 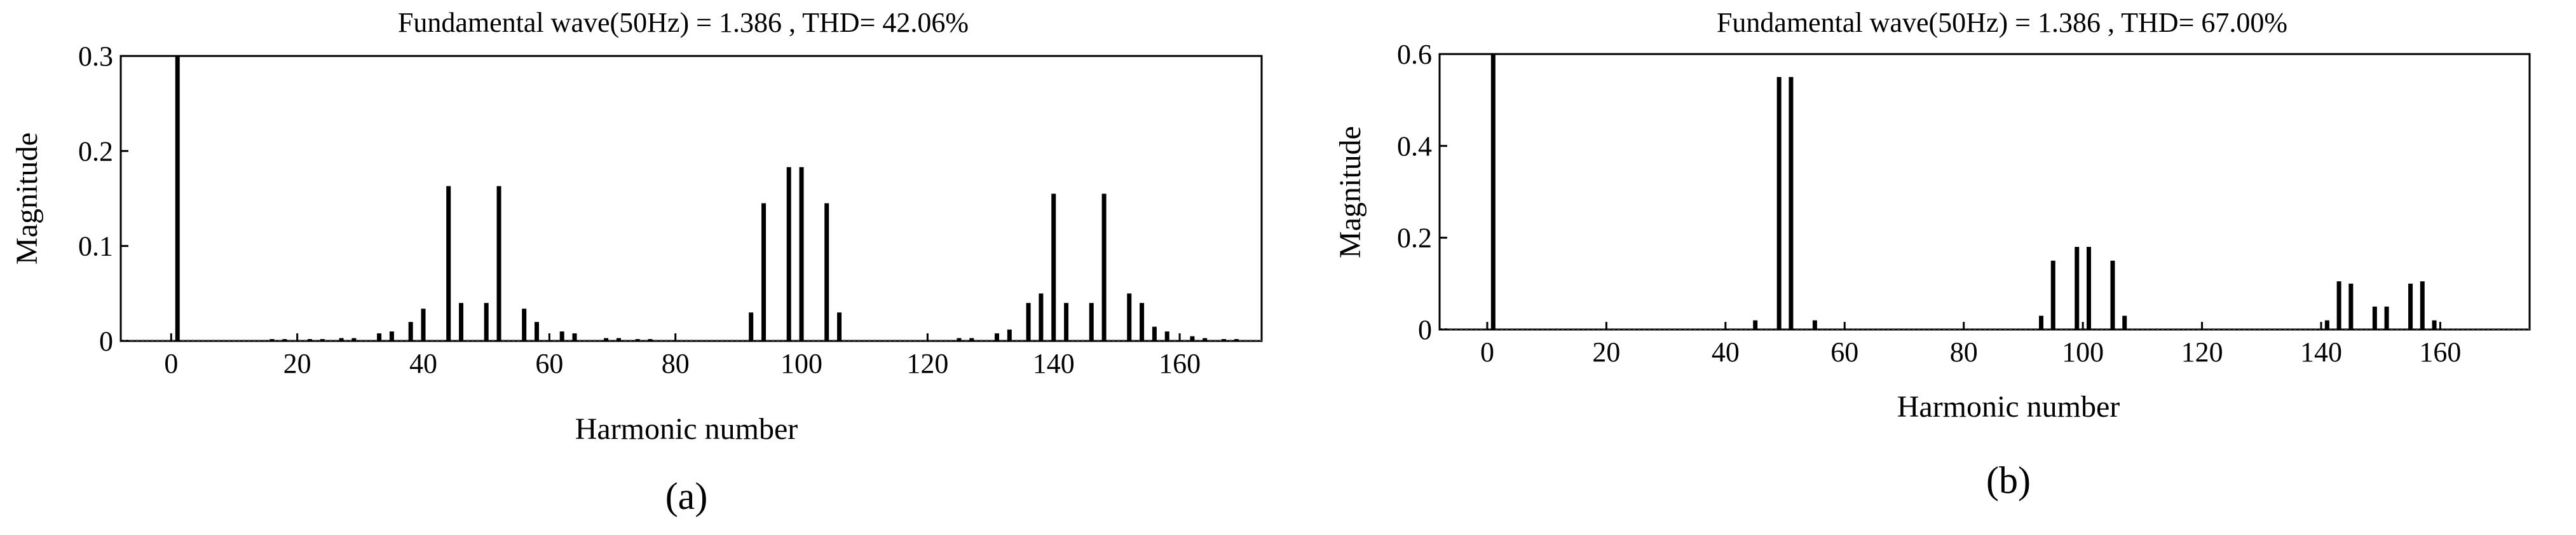 What do you see at coordinates (1414, 54) in the screenshot?
I see `y-tick-label: 0.6` at bounding box center [1414, 54].